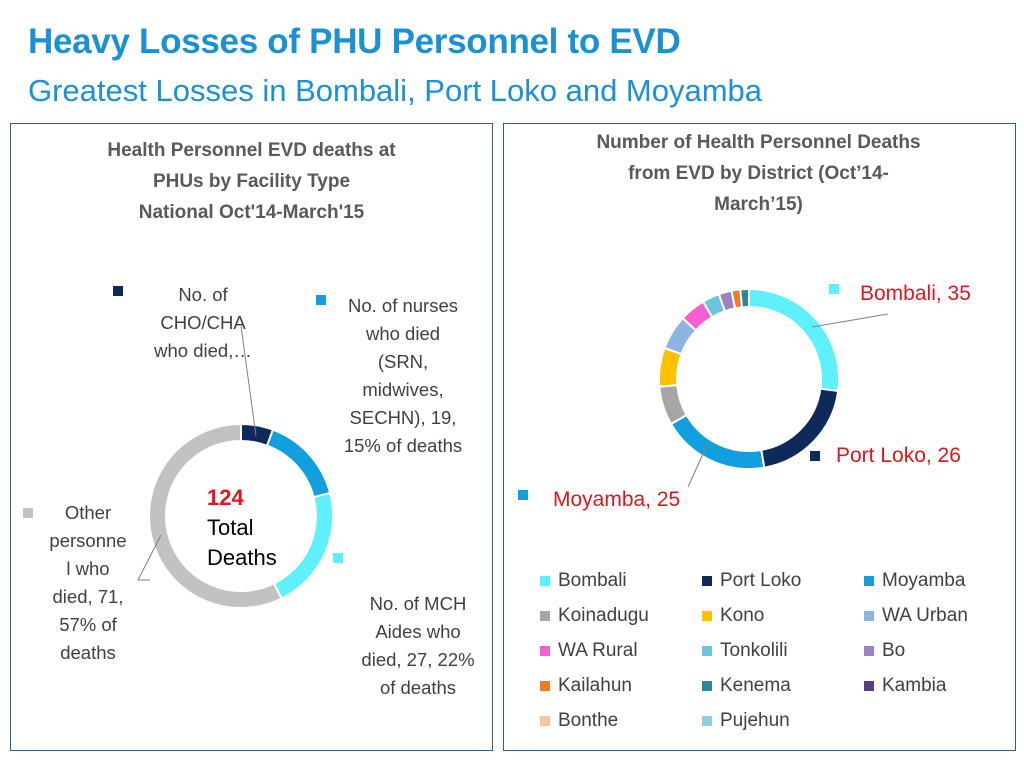 This screenshot has width=1024, height=768. What do you see at coordinates (915, 293) in the screenshot?
I see `bombali-data-label: Bombali, 35` at bounding box center [915, 293].